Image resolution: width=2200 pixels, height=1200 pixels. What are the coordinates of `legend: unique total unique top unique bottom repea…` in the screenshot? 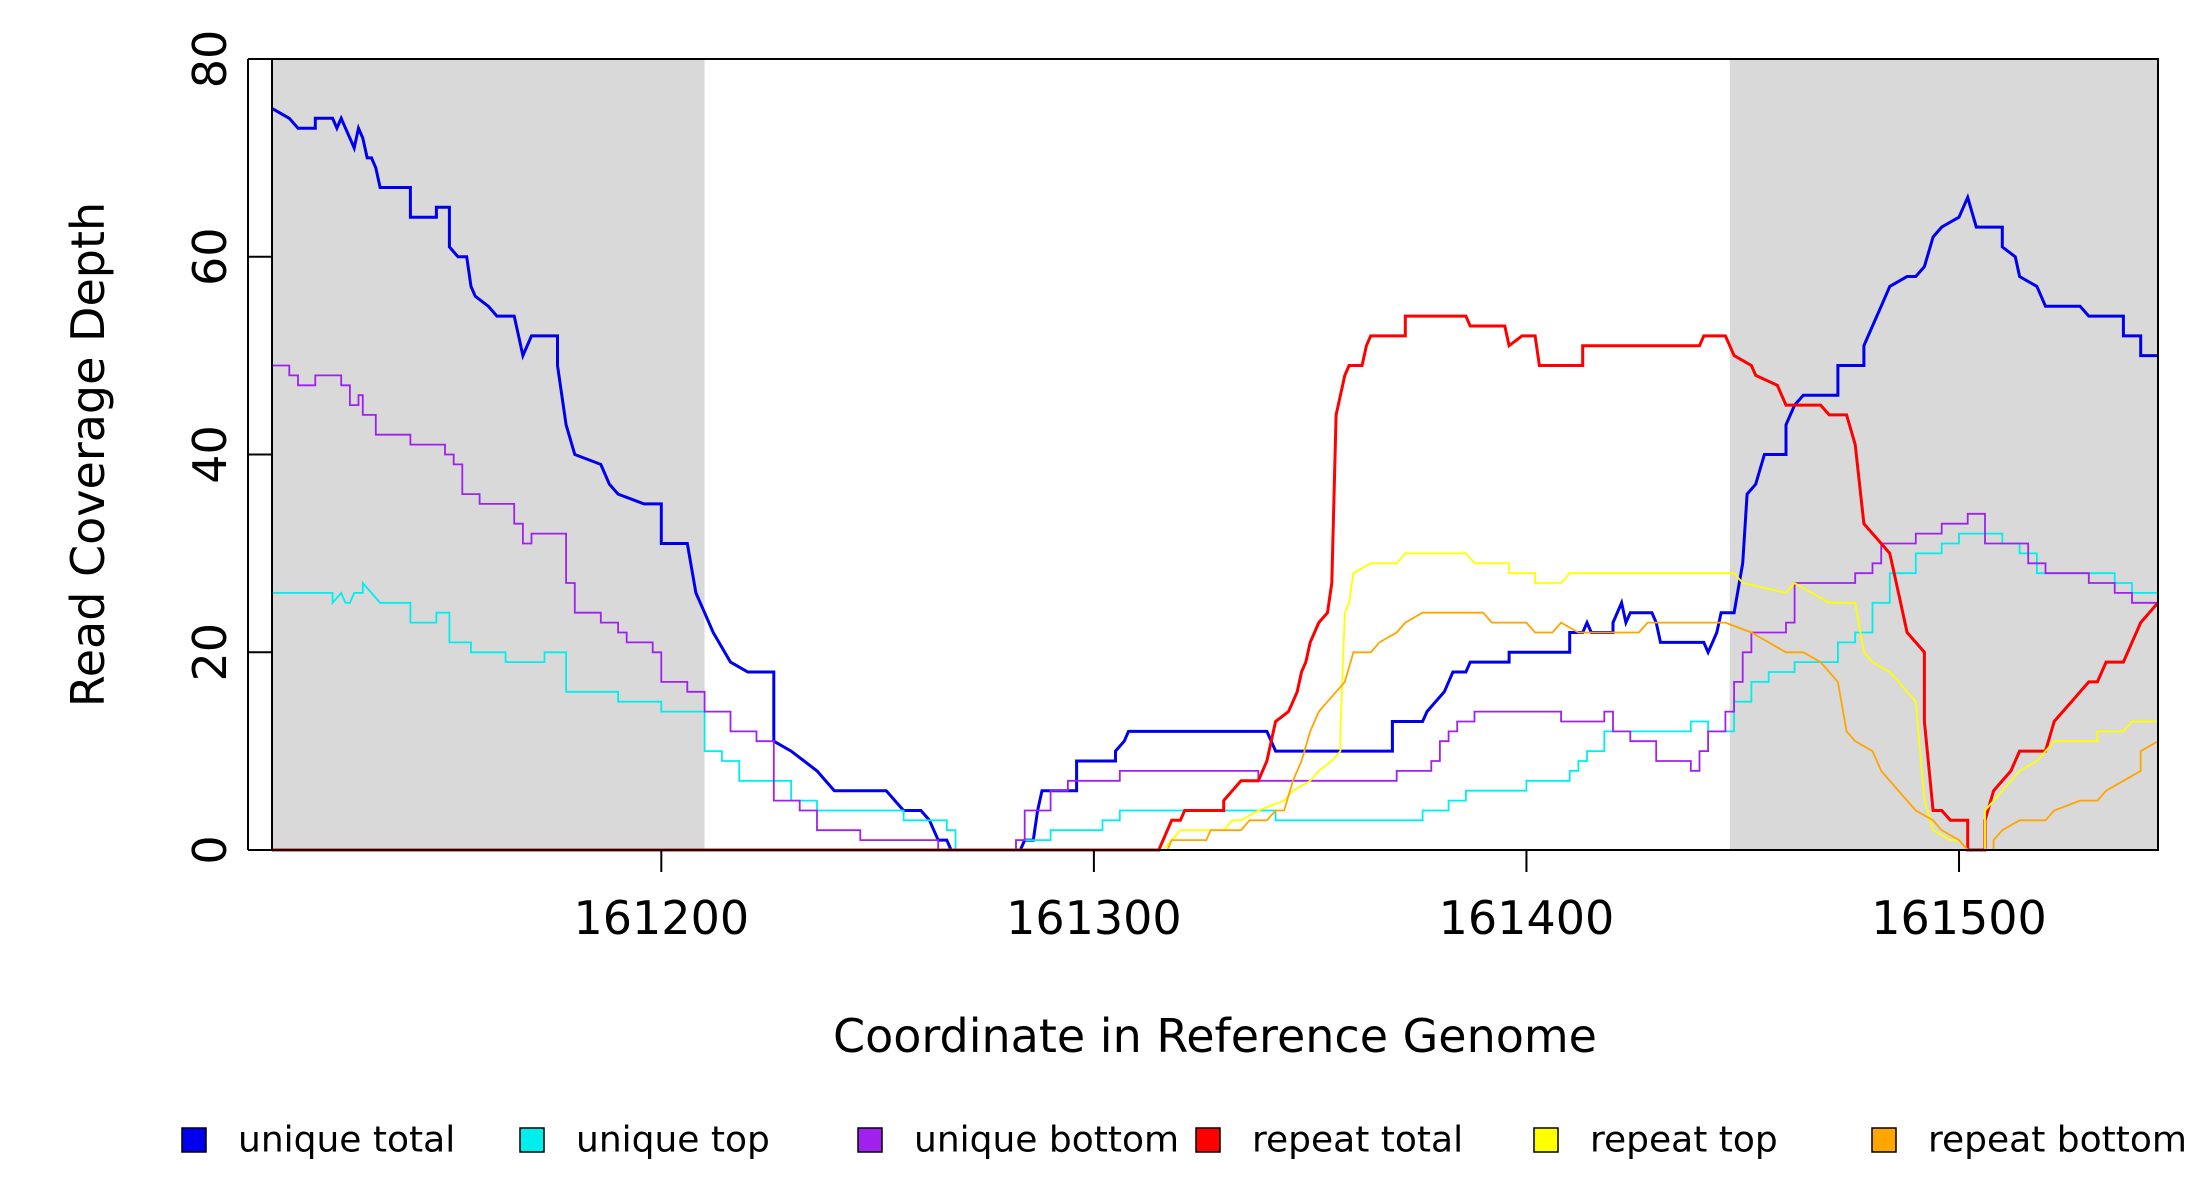 It's located at (1184, 1140).